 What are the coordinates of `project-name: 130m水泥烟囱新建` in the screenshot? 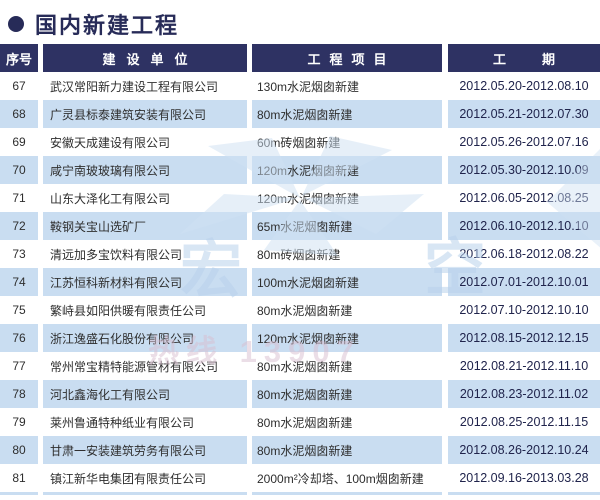 It's located at (347, 86).